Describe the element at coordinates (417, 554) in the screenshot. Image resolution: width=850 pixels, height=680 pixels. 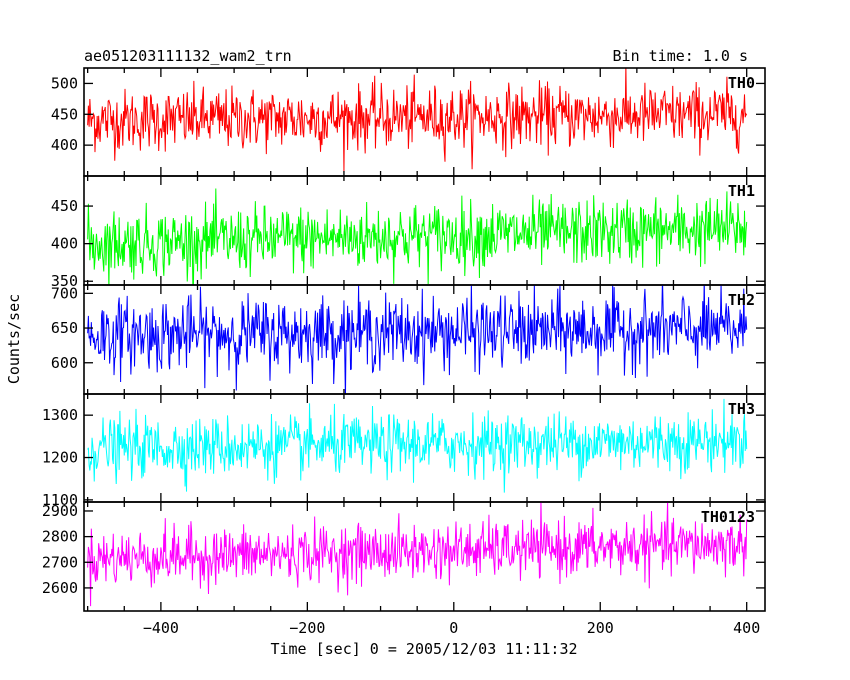
I see `series-line-th0123` at that location.